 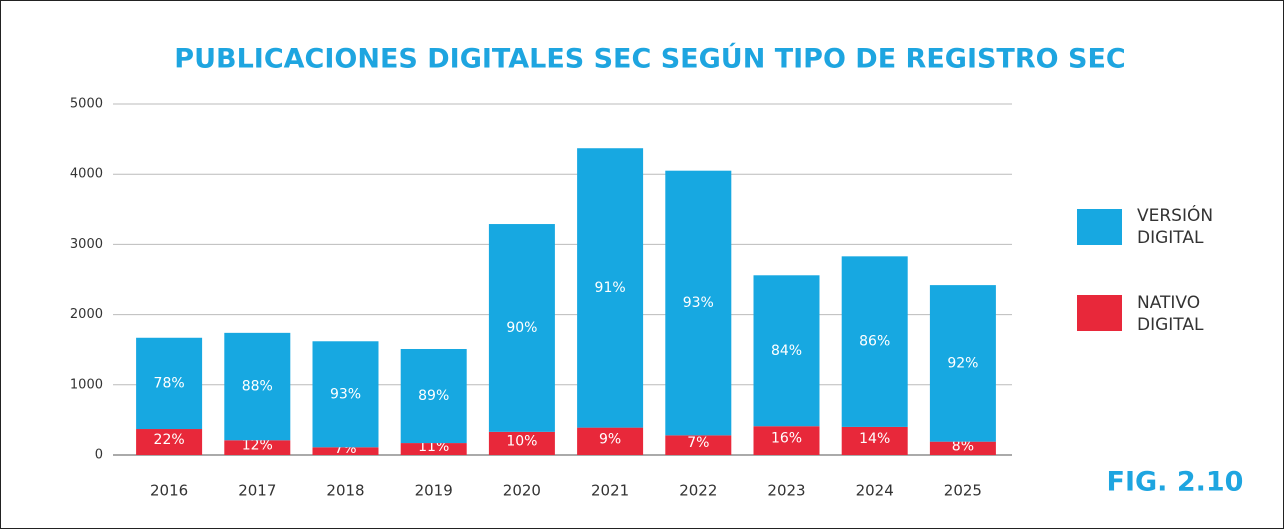 I want to click on share-label: 22%, so click(x=169, y=440).